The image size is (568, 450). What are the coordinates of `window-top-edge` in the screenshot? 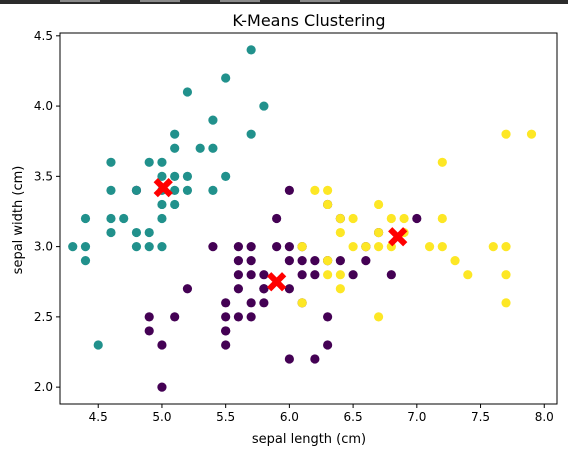 It's located at (284, 2).